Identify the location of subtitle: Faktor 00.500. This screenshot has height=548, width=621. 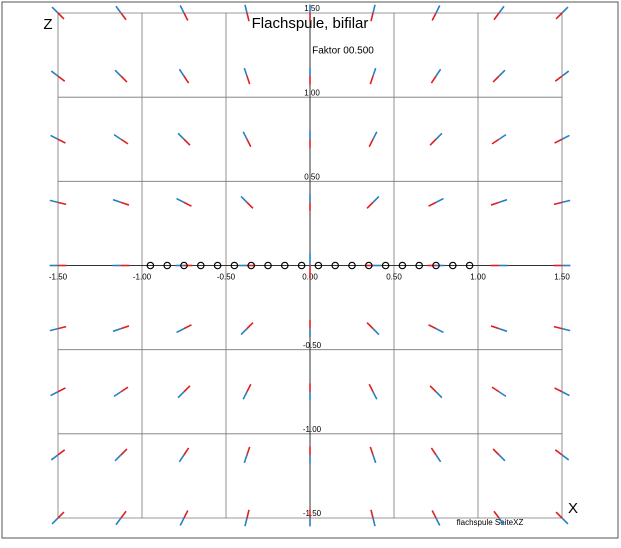
(343, 51).